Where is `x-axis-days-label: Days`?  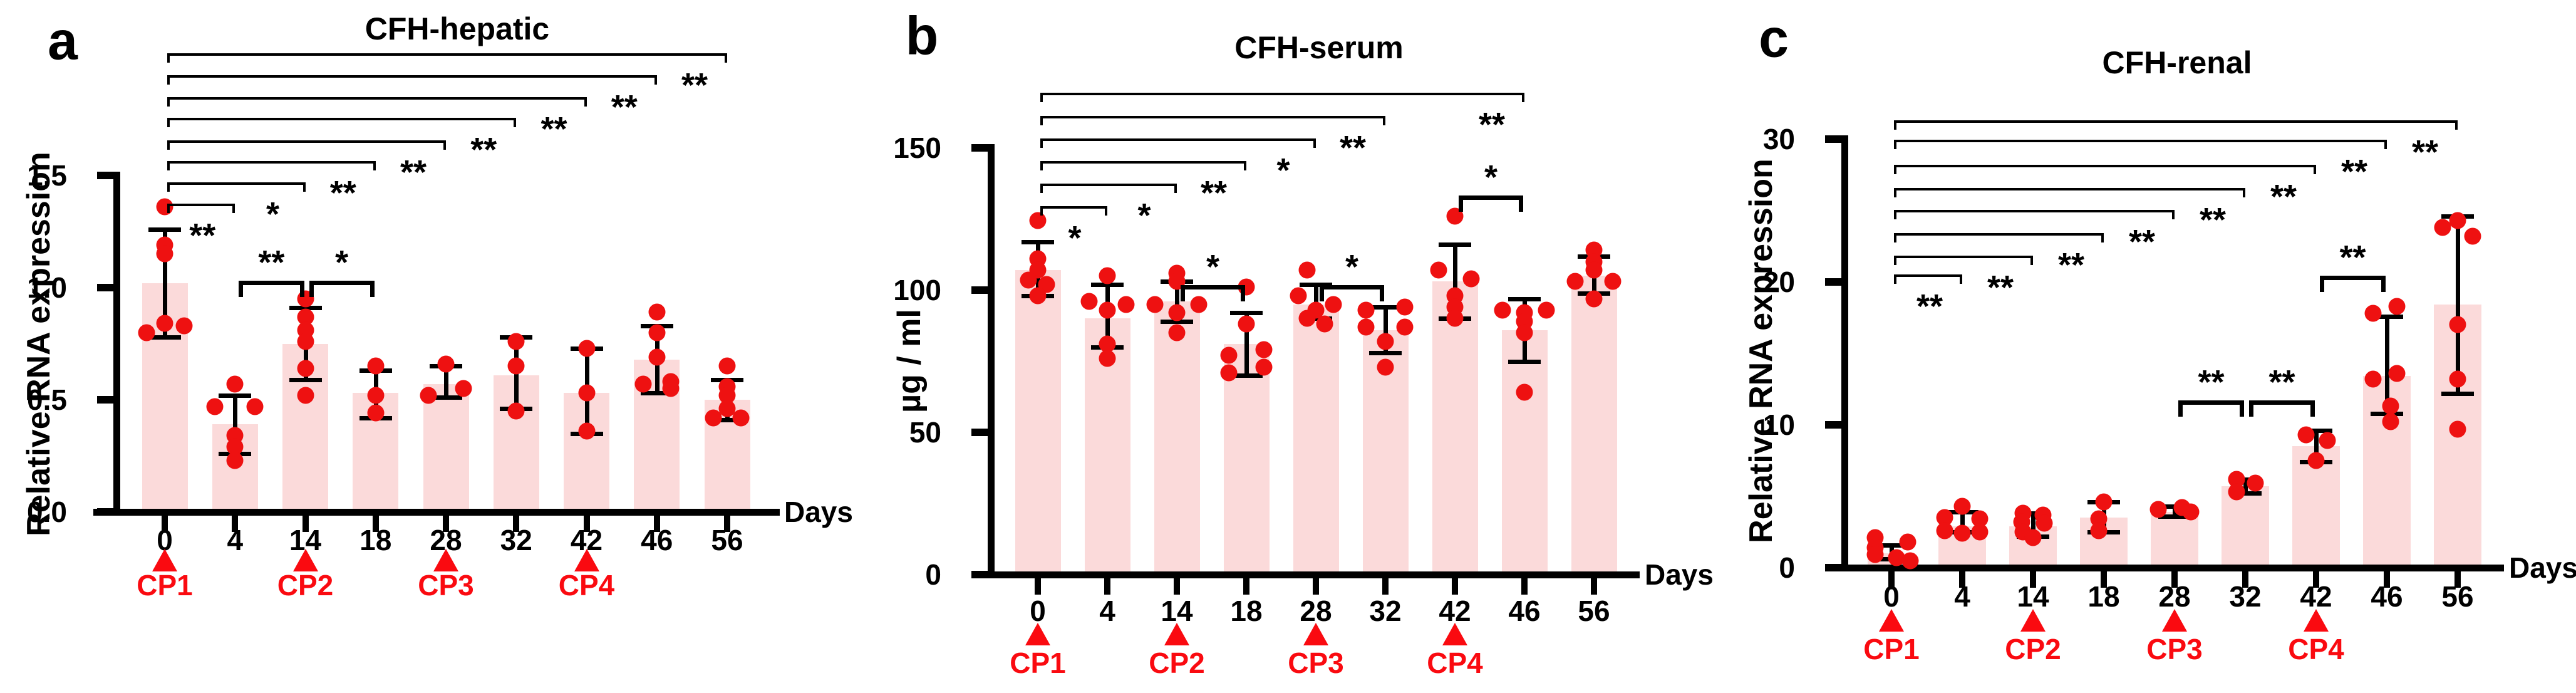
x-axis-days-label: Days is located at coordinates (1679, 574).